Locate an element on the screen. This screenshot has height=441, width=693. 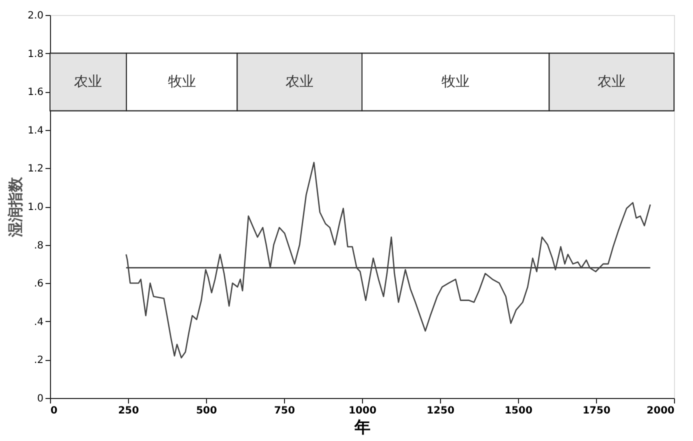
y-tick-label: 1.6 is located at coordinates (36, 92).